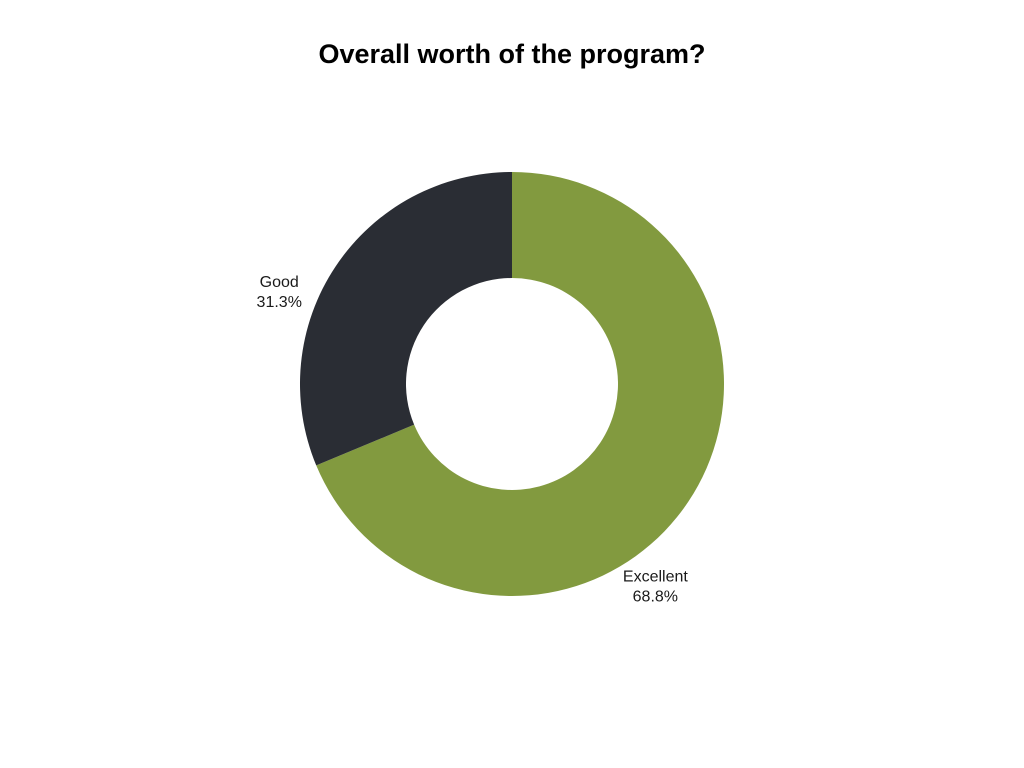 The image size is (1024, 768). I want to click on slice-good, so click(406, 319).